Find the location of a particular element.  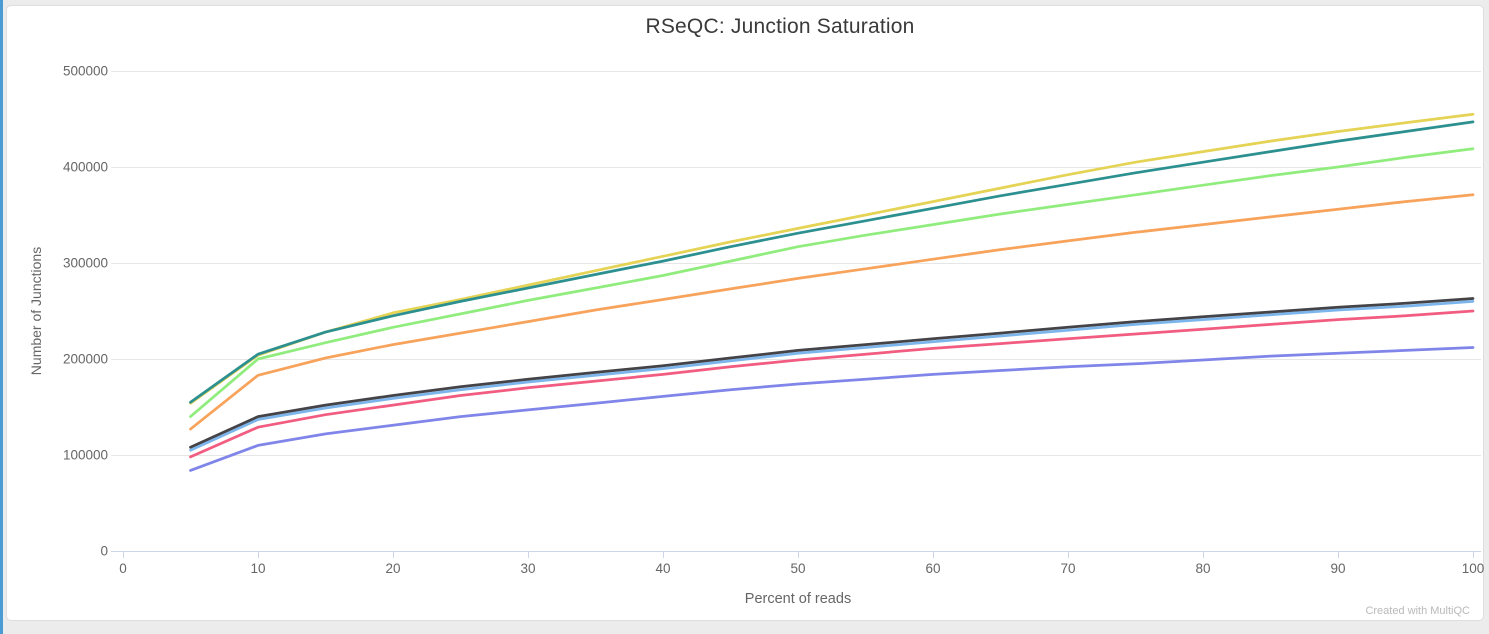

x-tick-label: 20 is located at coordinates (392, 568).